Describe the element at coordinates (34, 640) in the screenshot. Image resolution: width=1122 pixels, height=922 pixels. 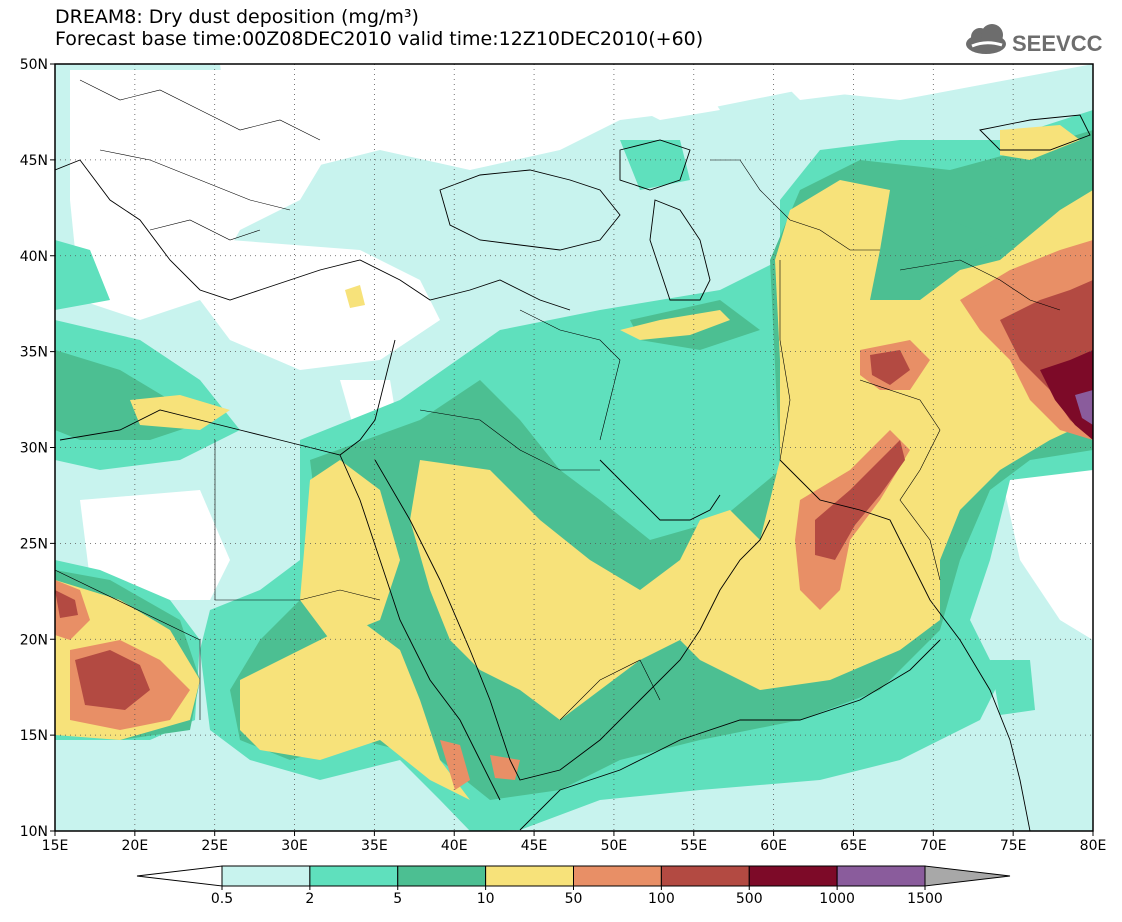
I see `lat-tick-label: 20N` at that location.